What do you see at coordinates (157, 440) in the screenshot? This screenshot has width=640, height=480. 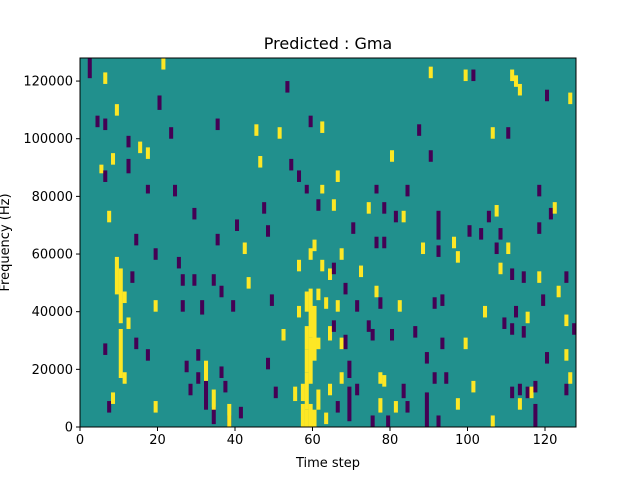 I see `x-tick-label: 20` at bounding box center [157, 440].